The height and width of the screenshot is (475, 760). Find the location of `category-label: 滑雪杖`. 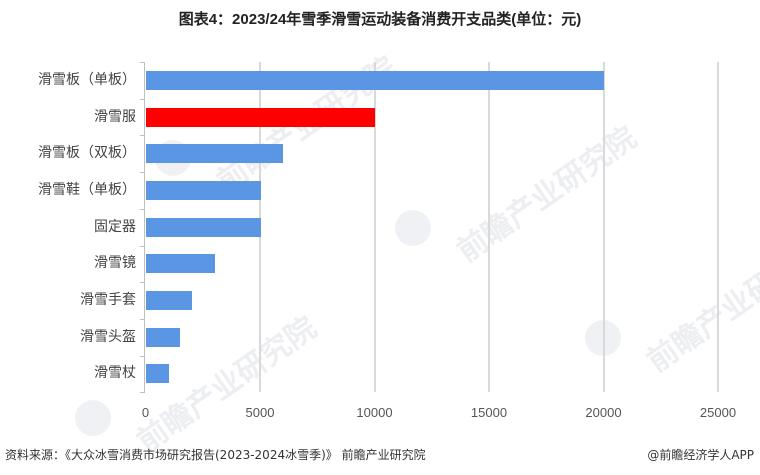

category-label: 滑雪杖 is located at coordinates (115, 373).